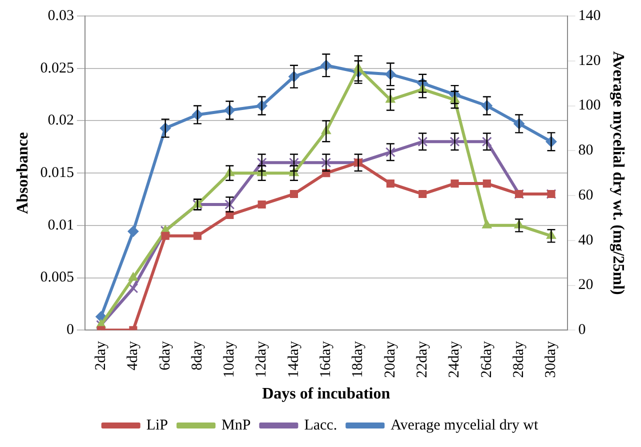 The image size is (641, 447). What do you see at coordinates (589, 16) in the screenshot?
I see `y2-tick-label: 140` at bounding box center [589, 16].